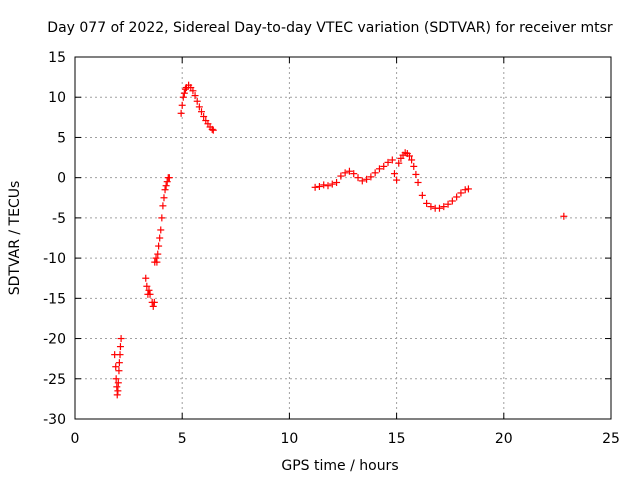  What do you see at coordinates (611, 439) in the screenshot?
I see `x-tick-label: 25` at bounding box center [611, 439].